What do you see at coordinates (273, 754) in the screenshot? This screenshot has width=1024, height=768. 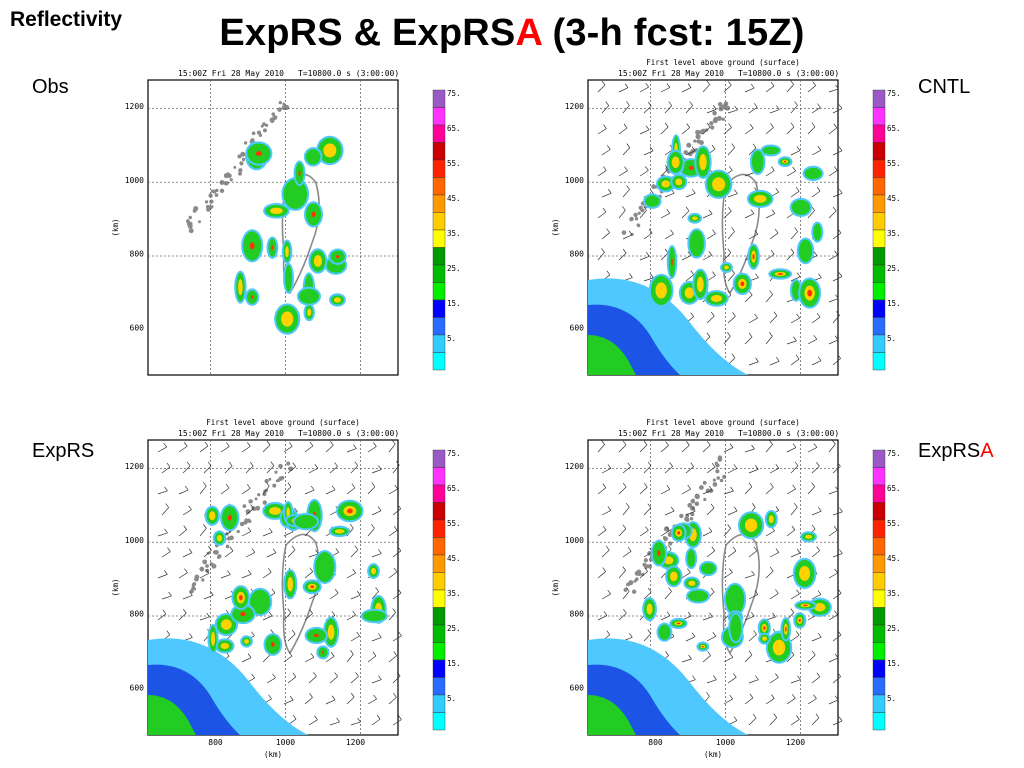 I see `x-axis-unit: (km)` at bounding box center [273, 754].